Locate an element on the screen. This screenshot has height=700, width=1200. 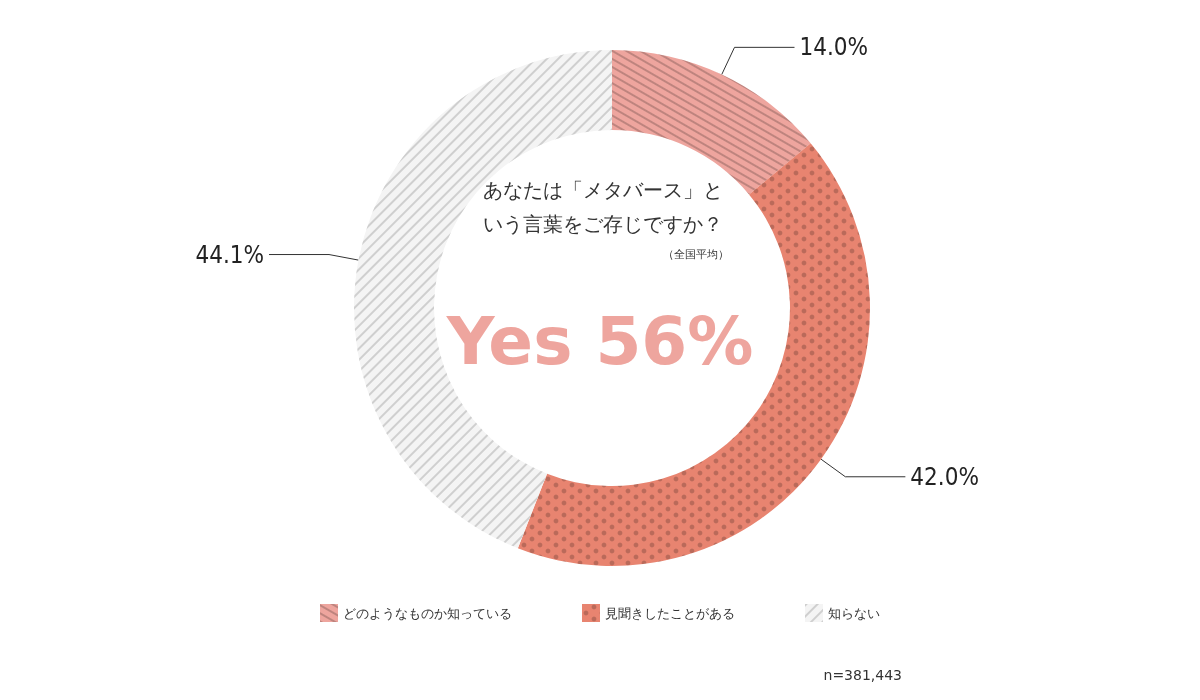
data-label: 14.0% is located at coordinates (834, 47).